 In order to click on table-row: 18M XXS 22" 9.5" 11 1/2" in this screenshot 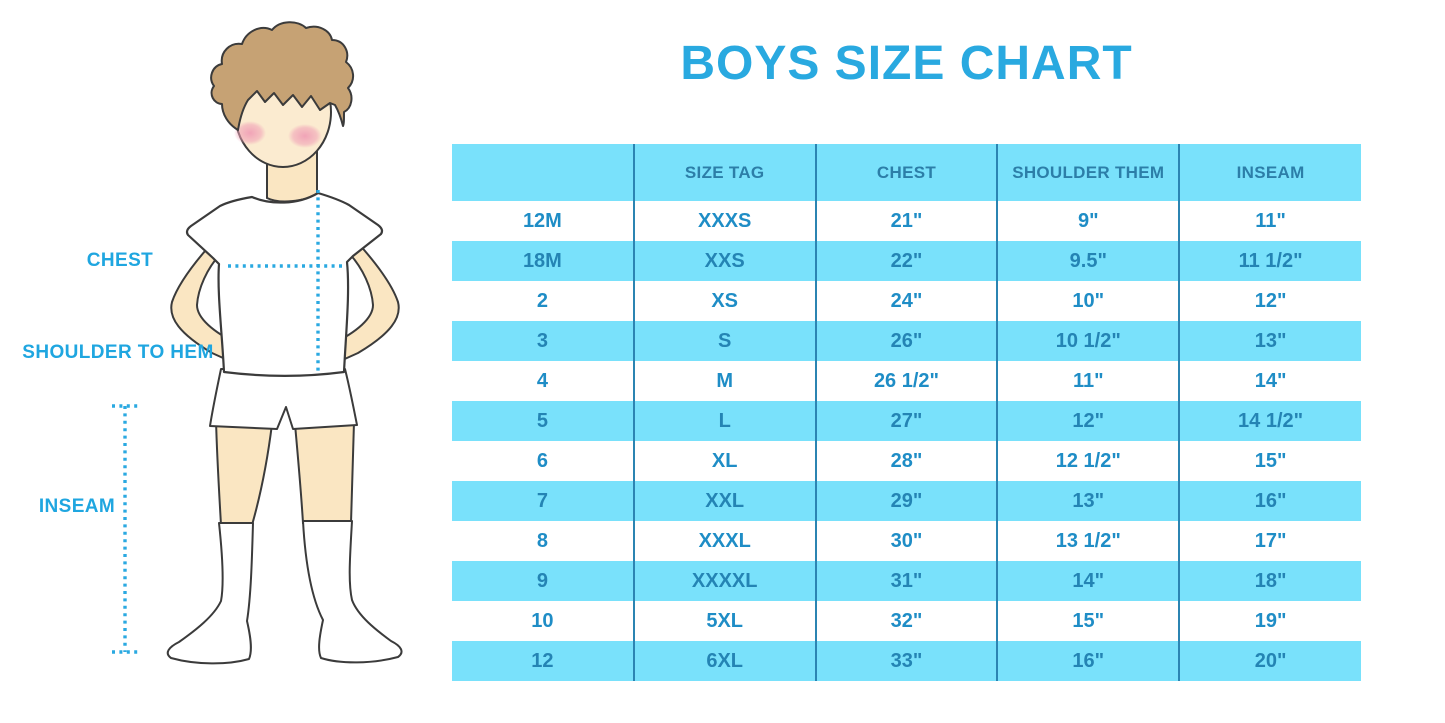, I will do `click(906, 261)`.